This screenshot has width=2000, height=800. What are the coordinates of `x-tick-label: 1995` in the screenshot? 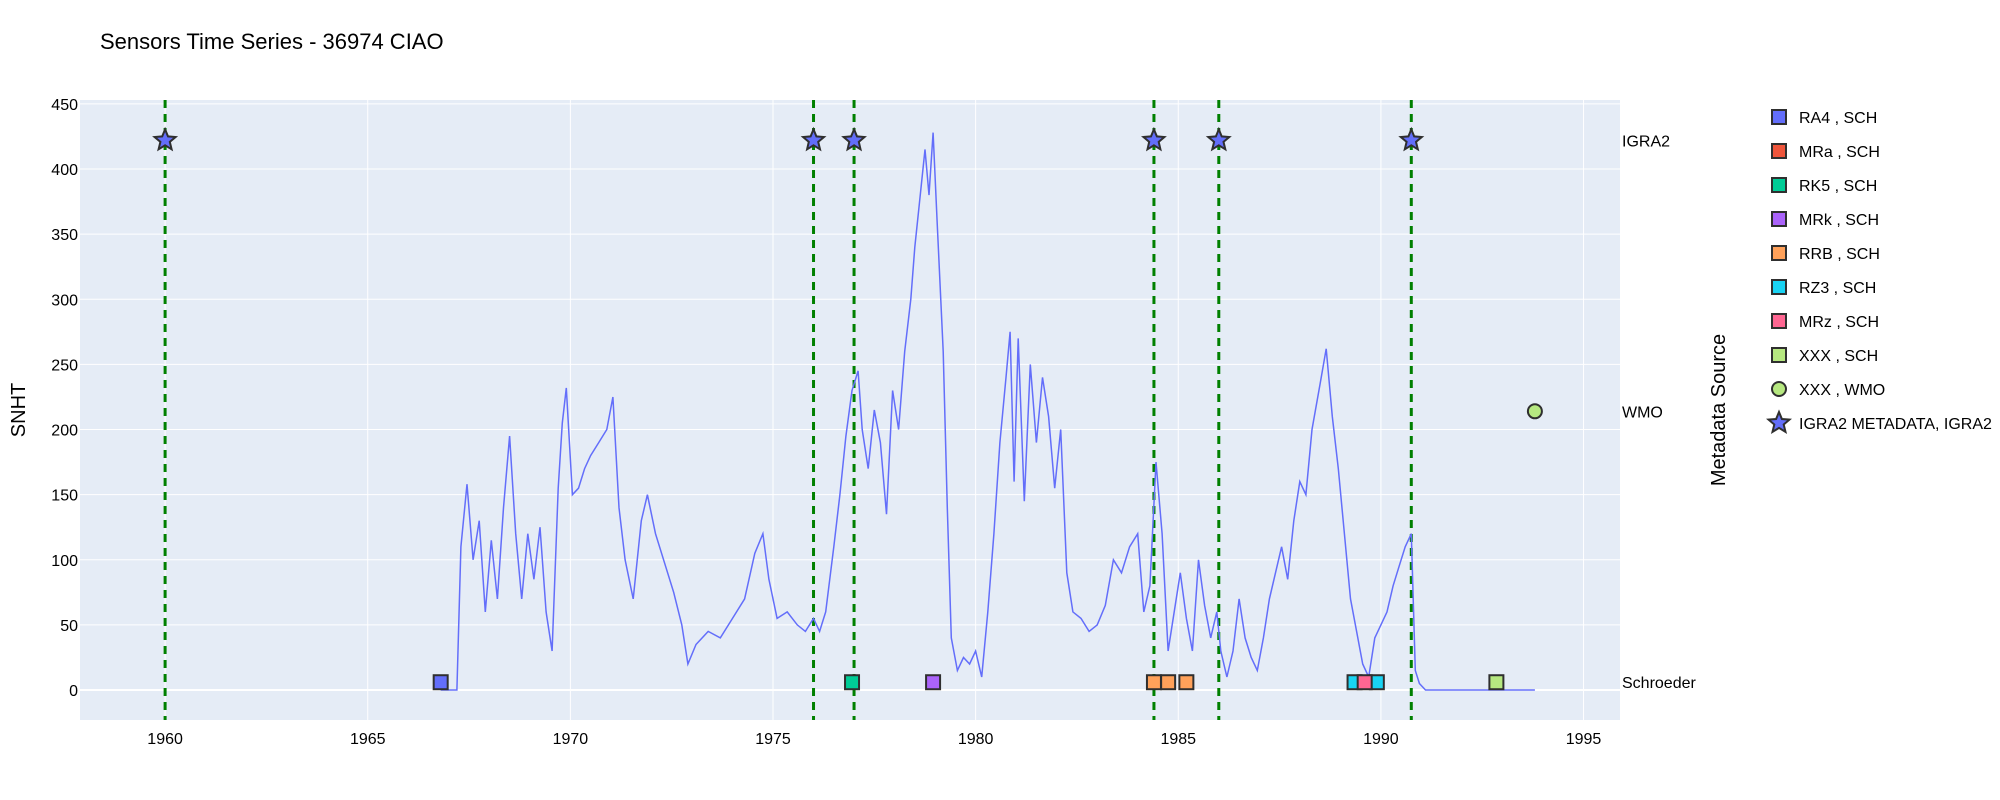 It's located at (1584, 739).